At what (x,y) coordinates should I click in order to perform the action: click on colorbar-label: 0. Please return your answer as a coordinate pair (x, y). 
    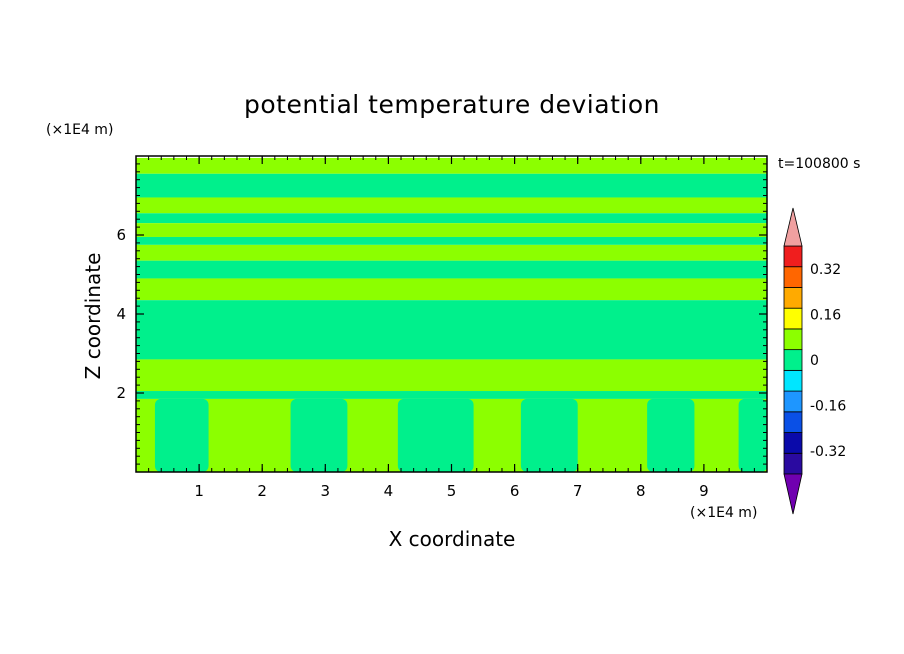
    Looking at the image, I should click on (814, 361).